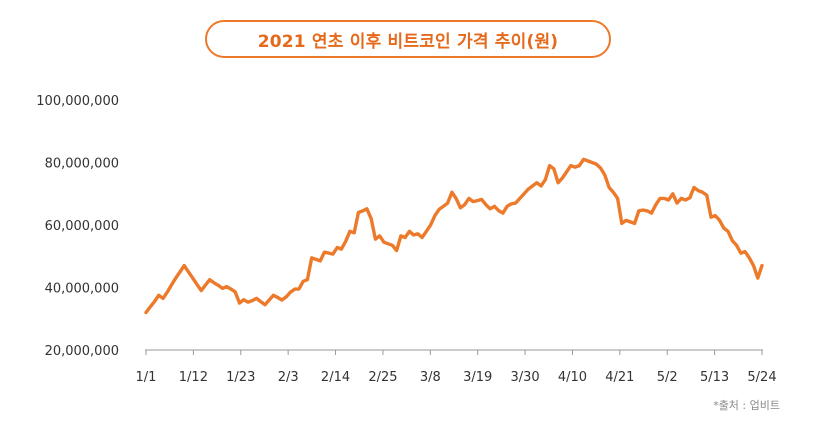 The image size is (820, 423). What do you see at coordinates (82, 226) in the screenshot?
I see `y-tick-label: 60,000,000` at bounding box center [82, 226].